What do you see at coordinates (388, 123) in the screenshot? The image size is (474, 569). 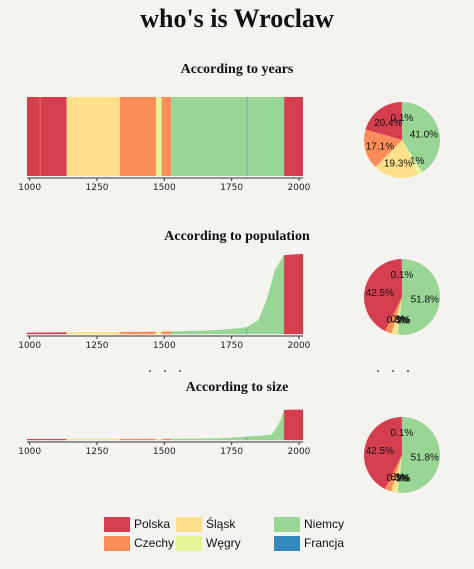 I see `pie-slice-label: 20.4%` at bounding box center [388, 123].